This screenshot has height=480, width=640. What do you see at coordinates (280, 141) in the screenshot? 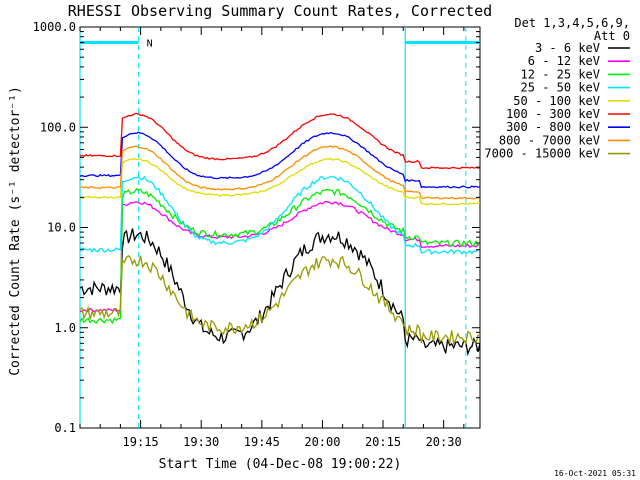
I see `series-line-100-300-kev` at bounding box center [280, 141].